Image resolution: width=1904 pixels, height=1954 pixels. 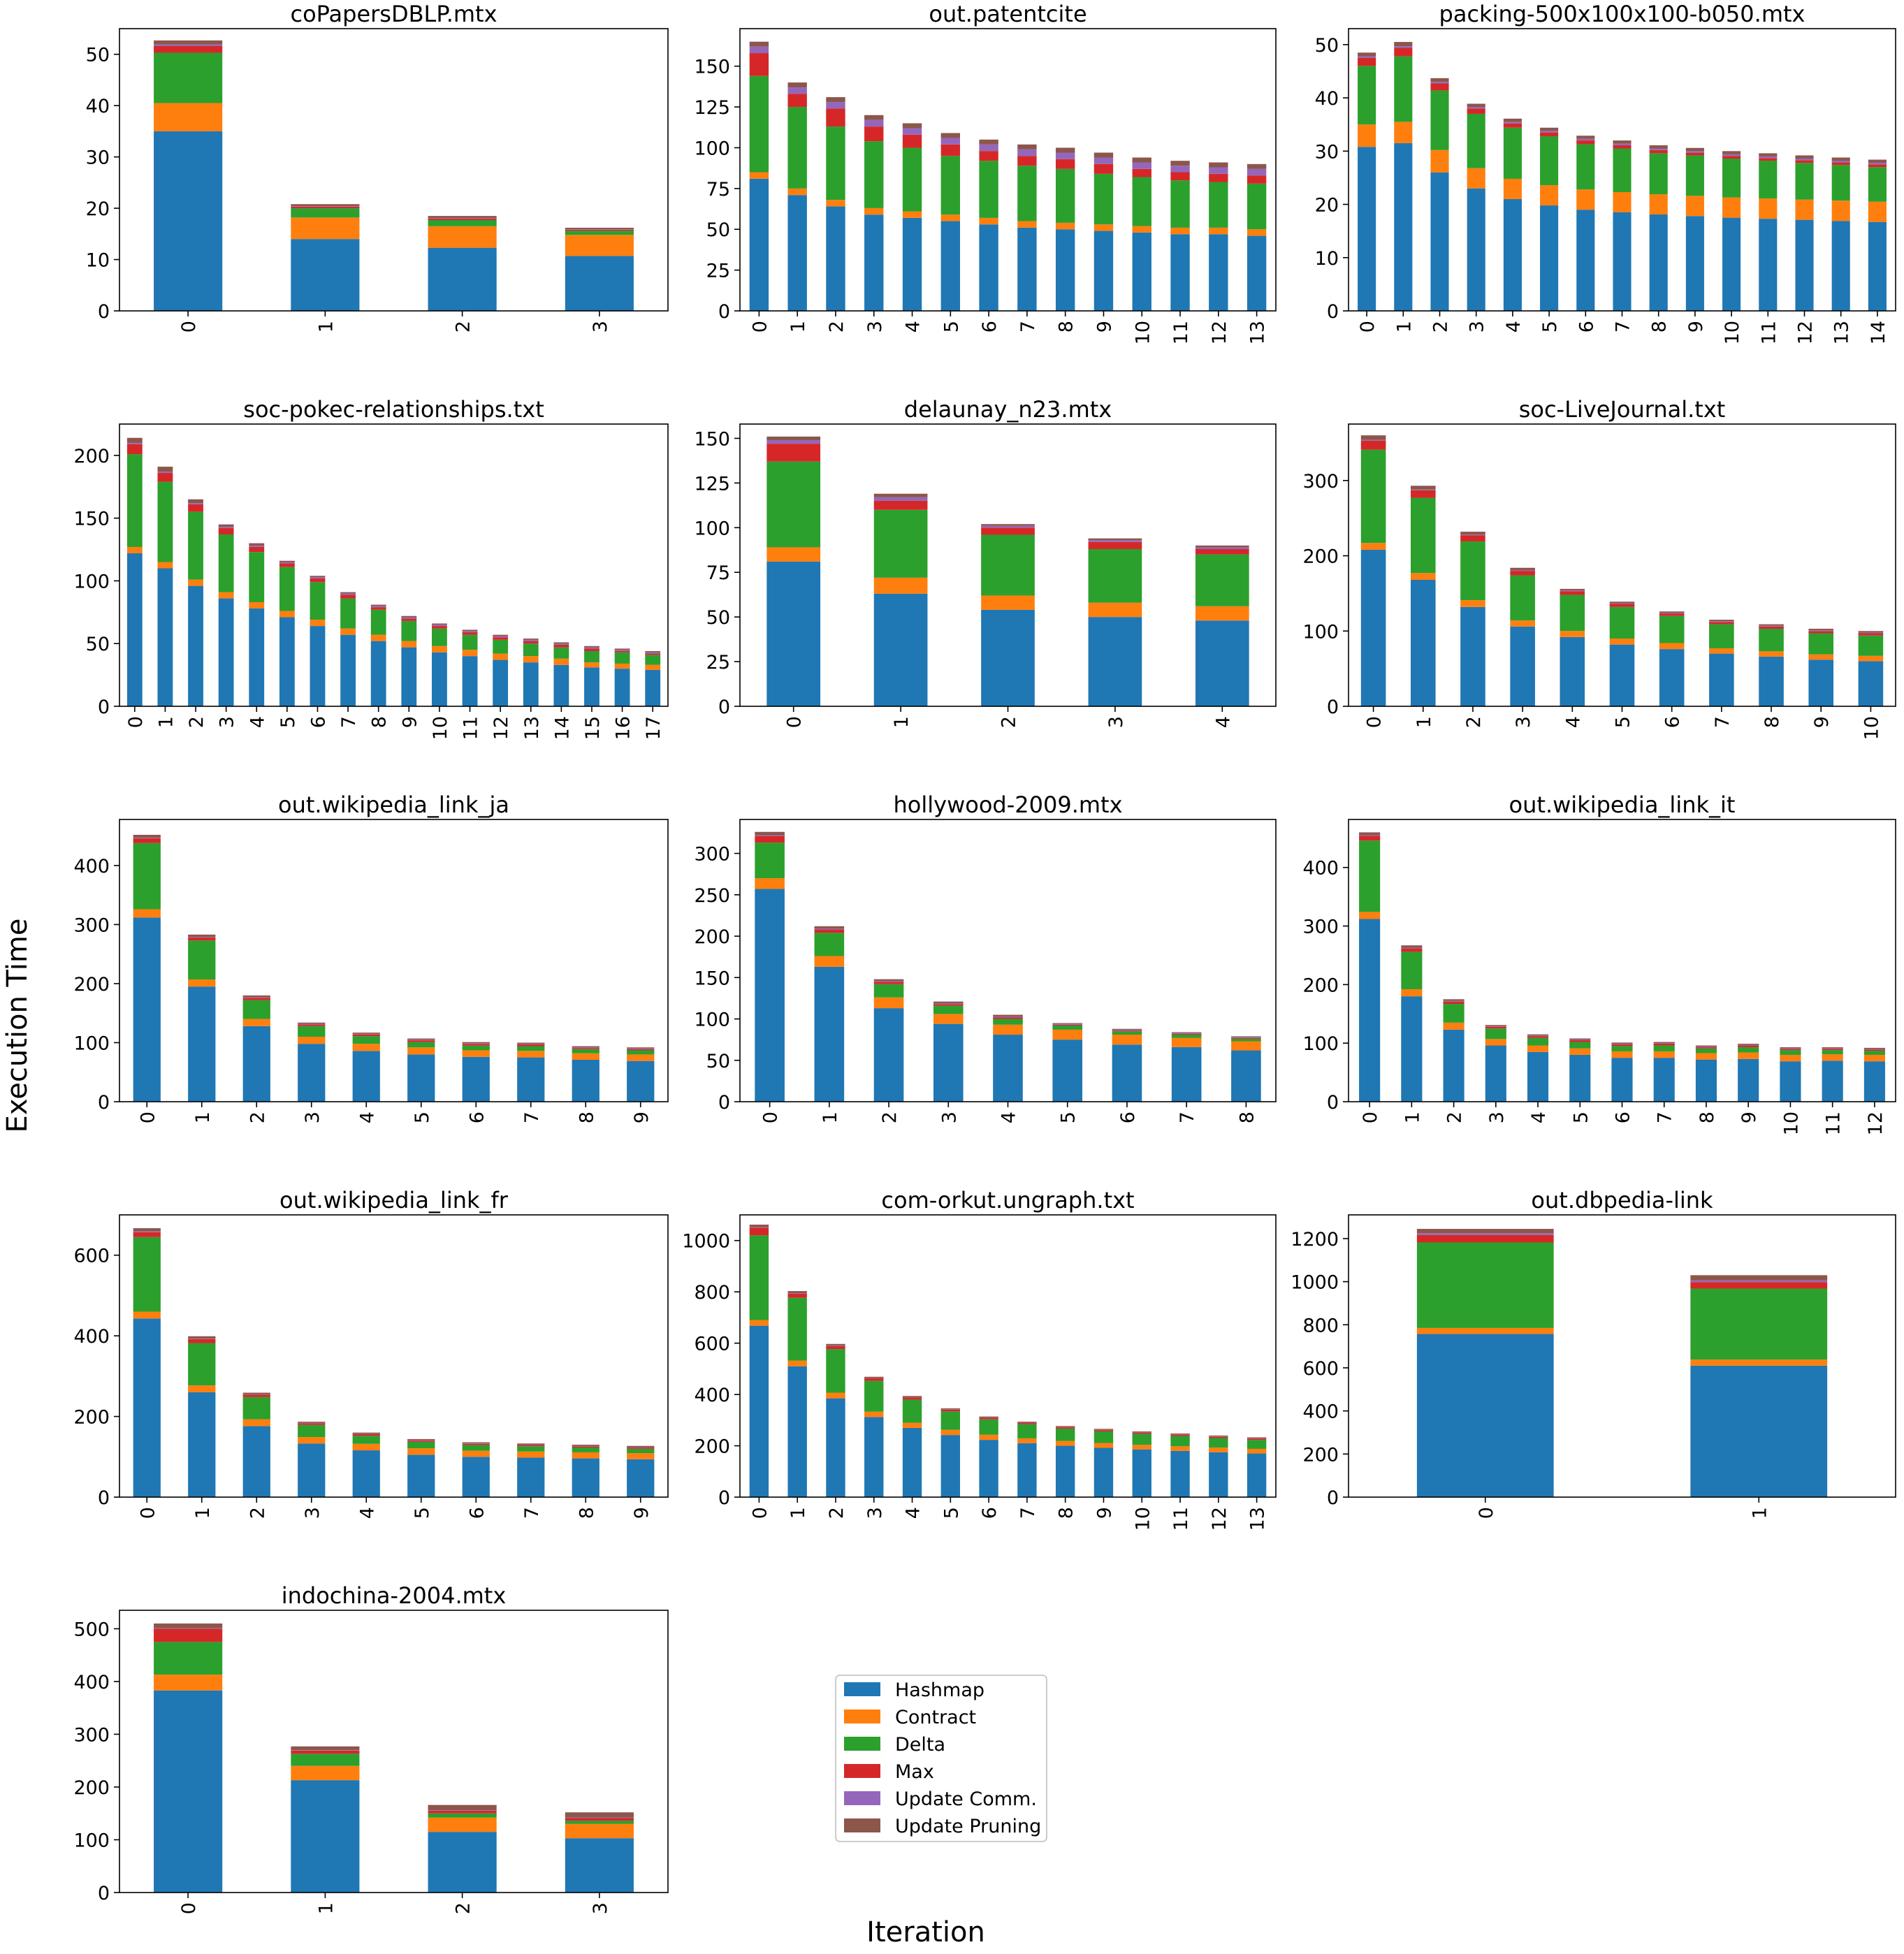 I want to click on bar-update-comm--4, so click(x=1222, y=548).